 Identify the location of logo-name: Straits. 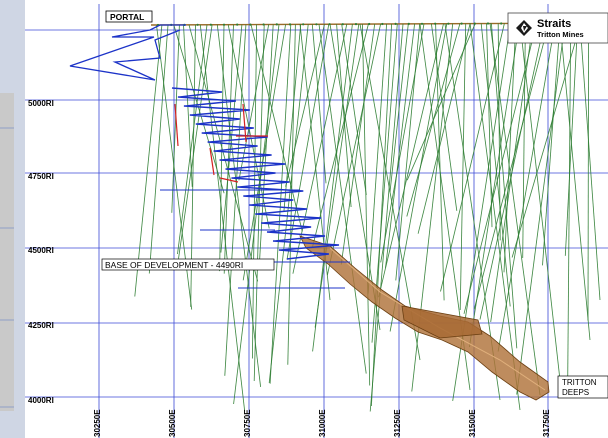
(554, 24).